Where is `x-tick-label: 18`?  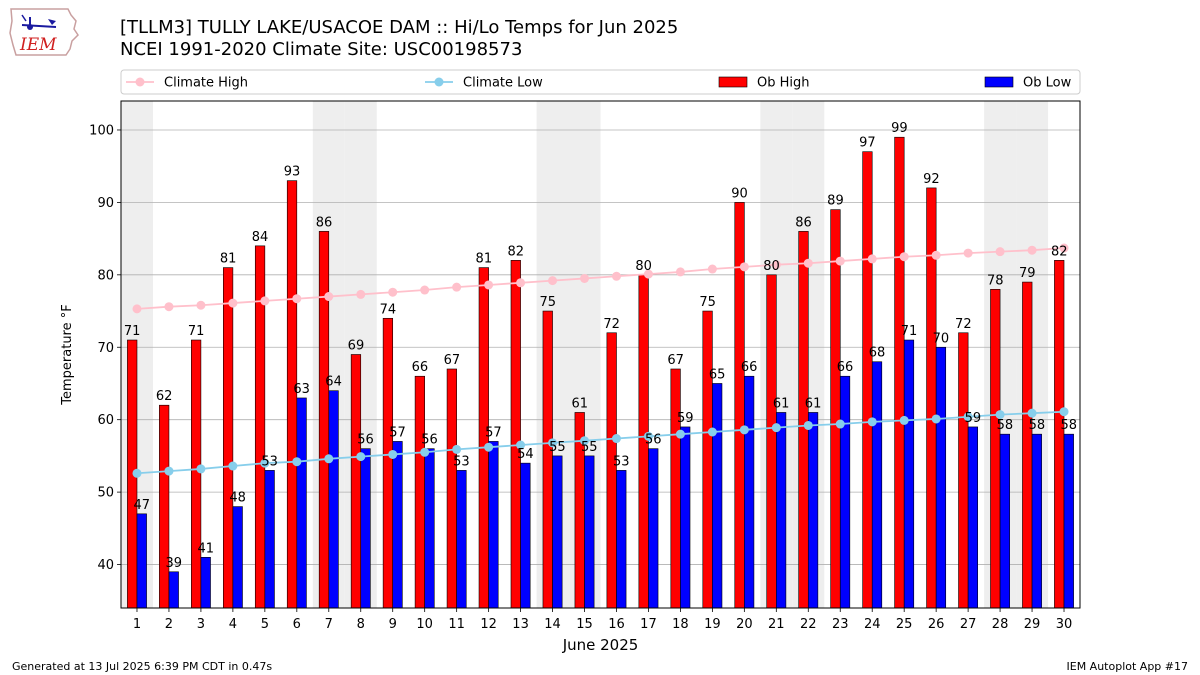 x-tick-label: 18 is located at coordinates (680, 624).